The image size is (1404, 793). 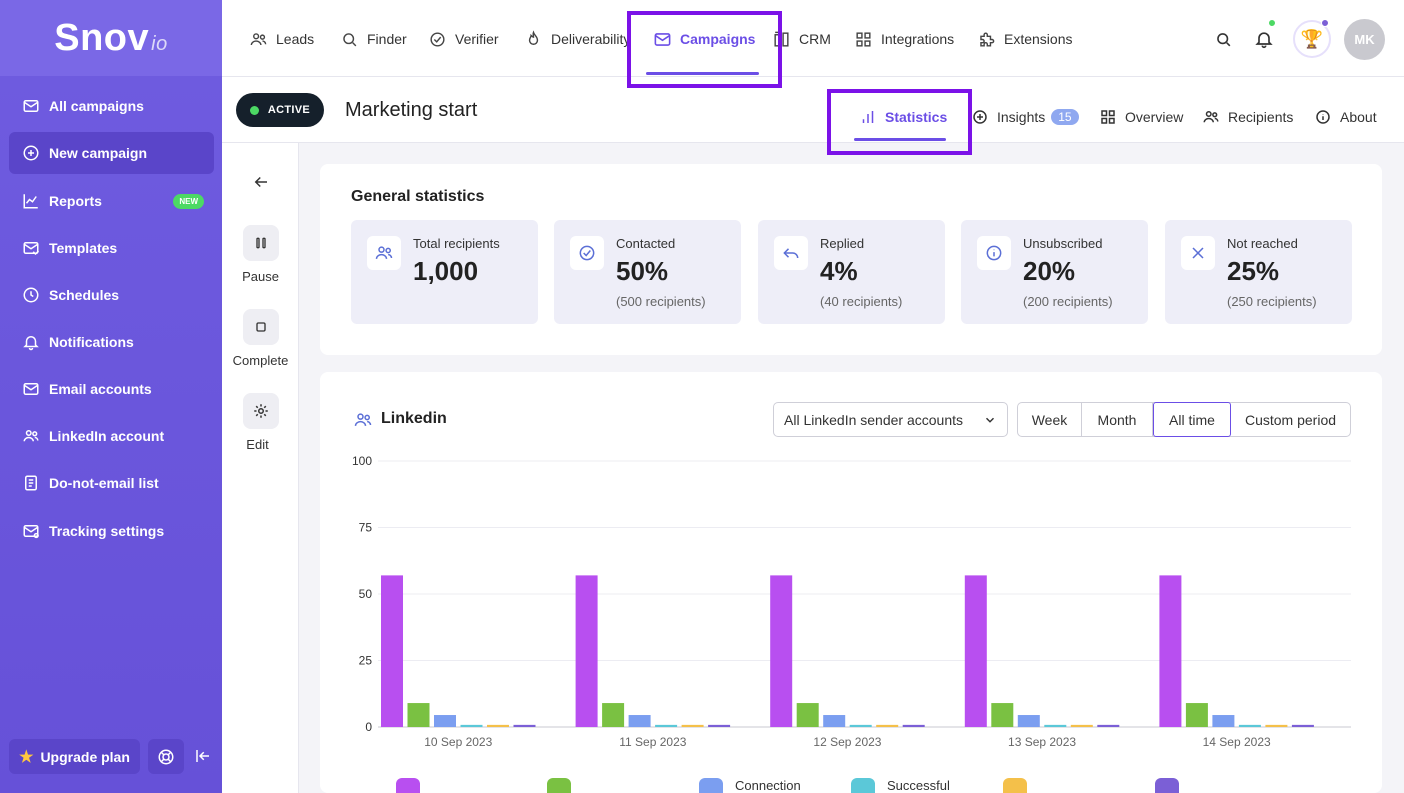 What do you see at coordinates (111, 483) in the screenshot?
I see `sidebar-item-do-not-email: Do-not-email list` at bounding box center [111, 483].